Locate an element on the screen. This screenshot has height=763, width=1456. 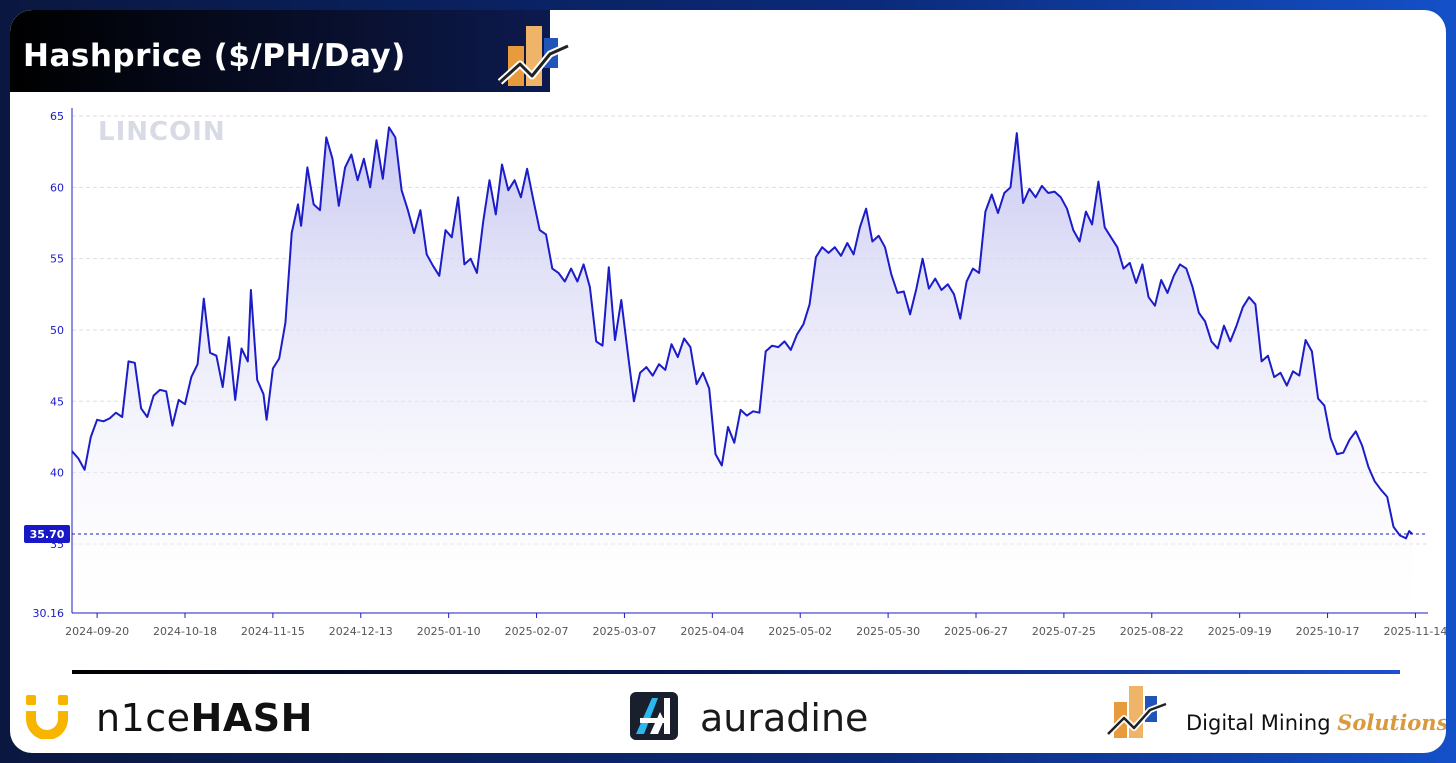
x-tick-label: 2024-12-13 is located at coordinates (361, 631).